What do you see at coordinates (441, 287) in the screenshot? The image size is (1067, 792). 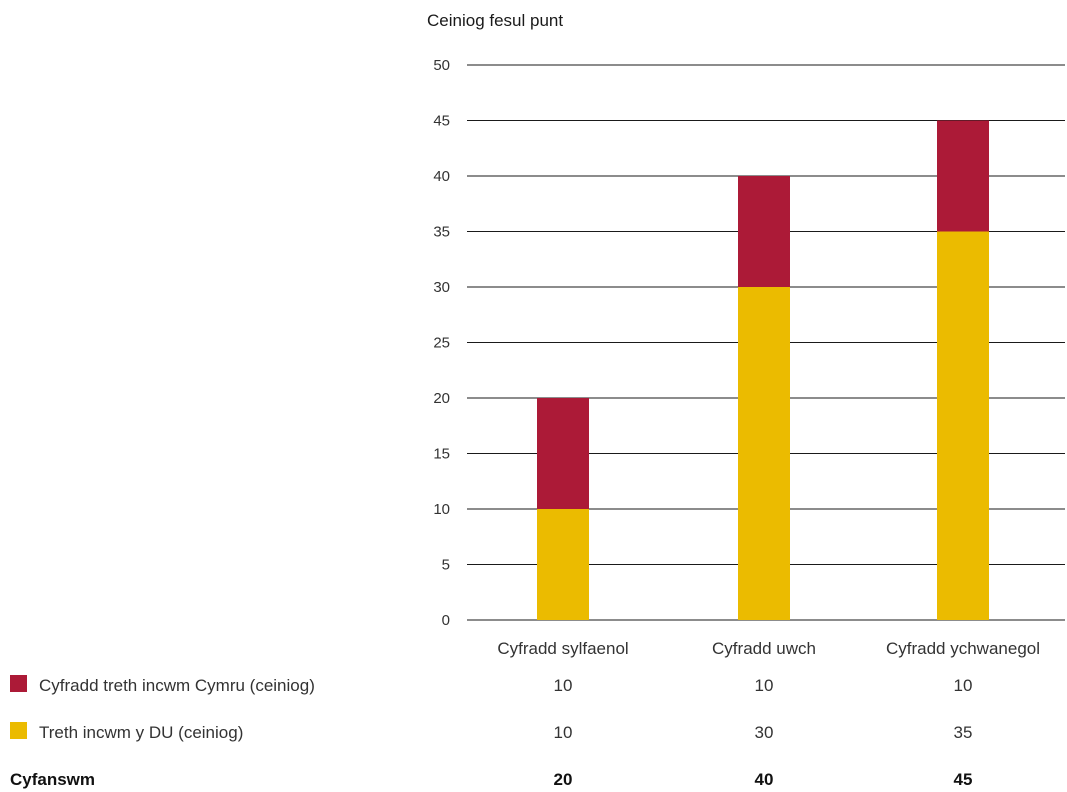 I see `y-tick-label: 30` at bounding box center [441, 287].